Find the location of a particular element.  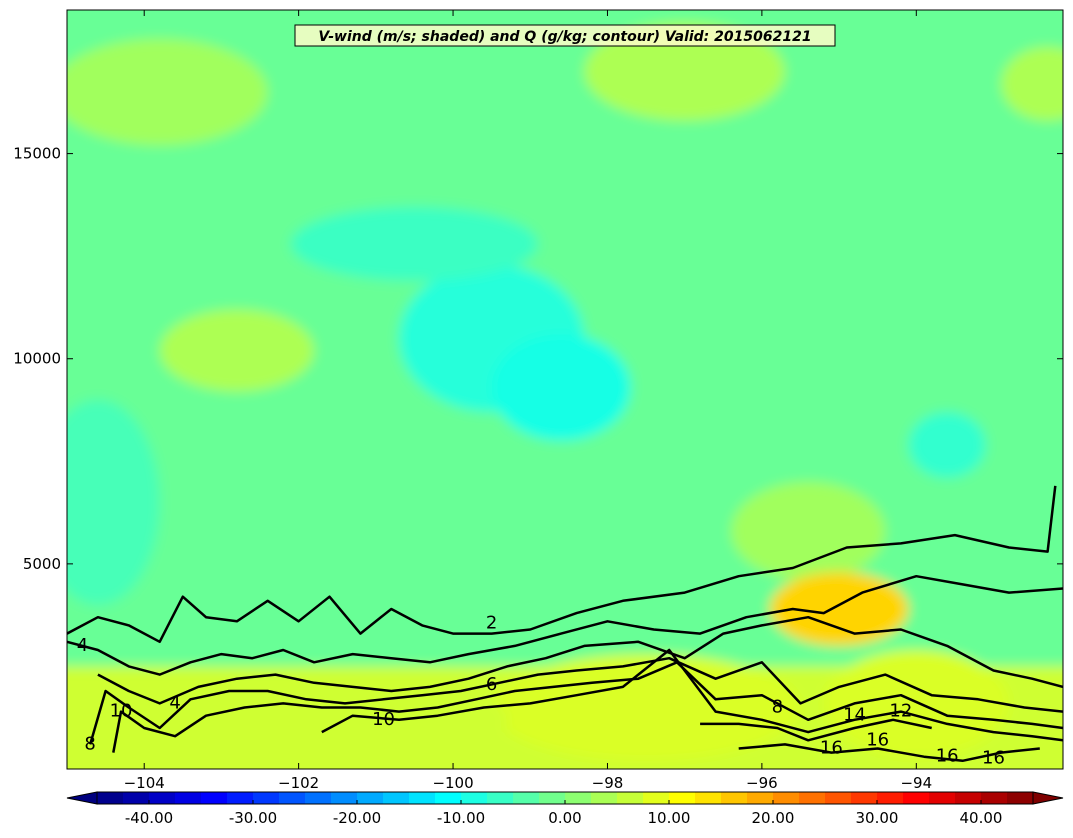

colorbar-tick-label: -20.00 is located at coordinates (357, 818).